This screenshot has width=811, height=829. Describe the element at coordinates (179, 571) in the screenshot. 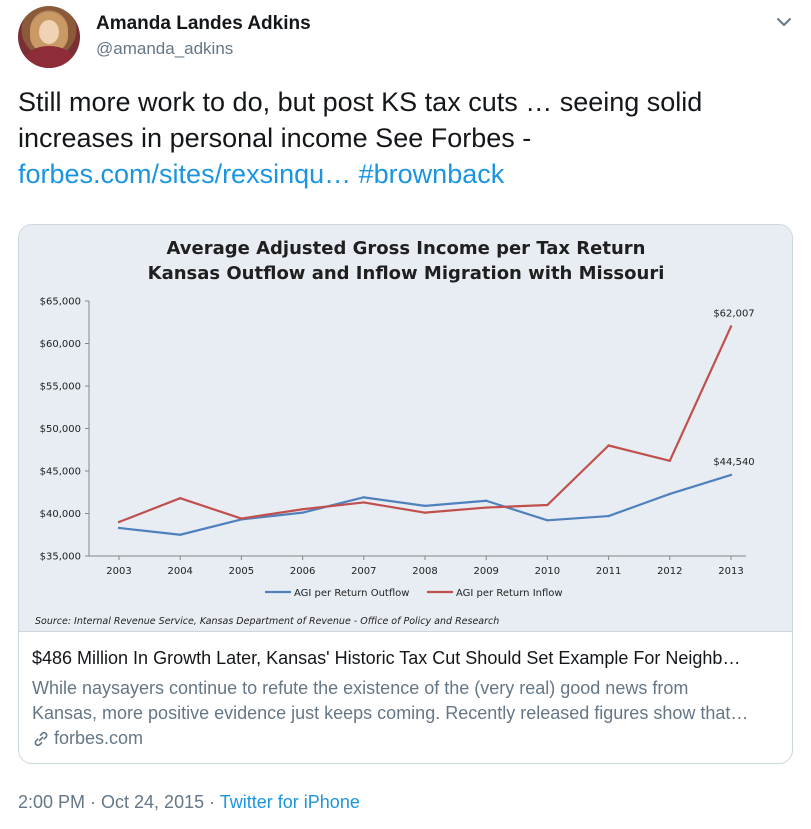

I see `x-tick-label: 2004` at that location.